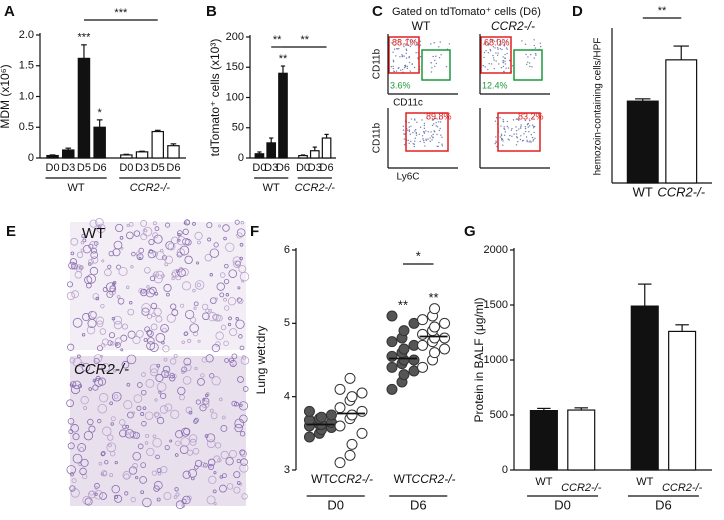  What do you see at coordinates (76, 188) in the screenshot?
I see `group-label: WT` at bounding box center [76, 188].